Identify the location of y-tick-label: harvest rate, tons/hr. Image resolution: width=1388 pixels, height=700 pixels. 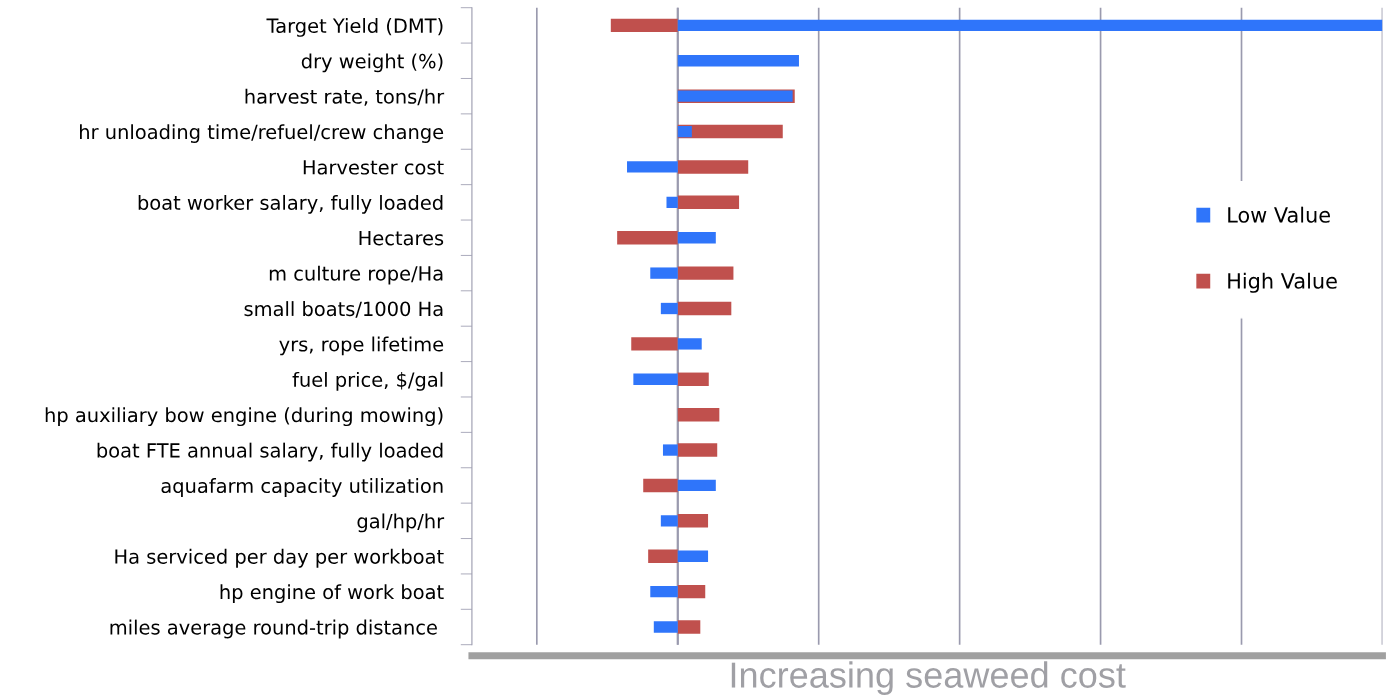
(345, 97).